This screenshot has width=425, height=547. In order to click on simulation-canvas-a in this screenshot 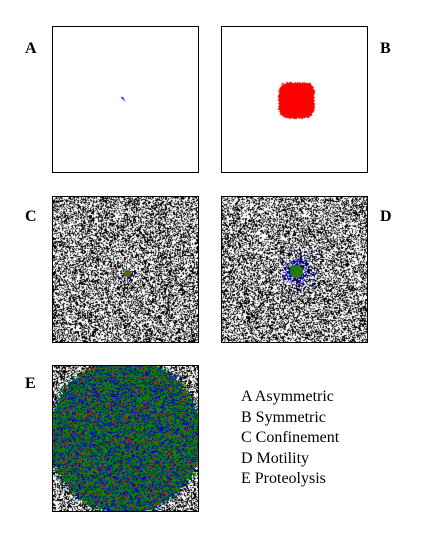, I will do `click(125, 99)`.